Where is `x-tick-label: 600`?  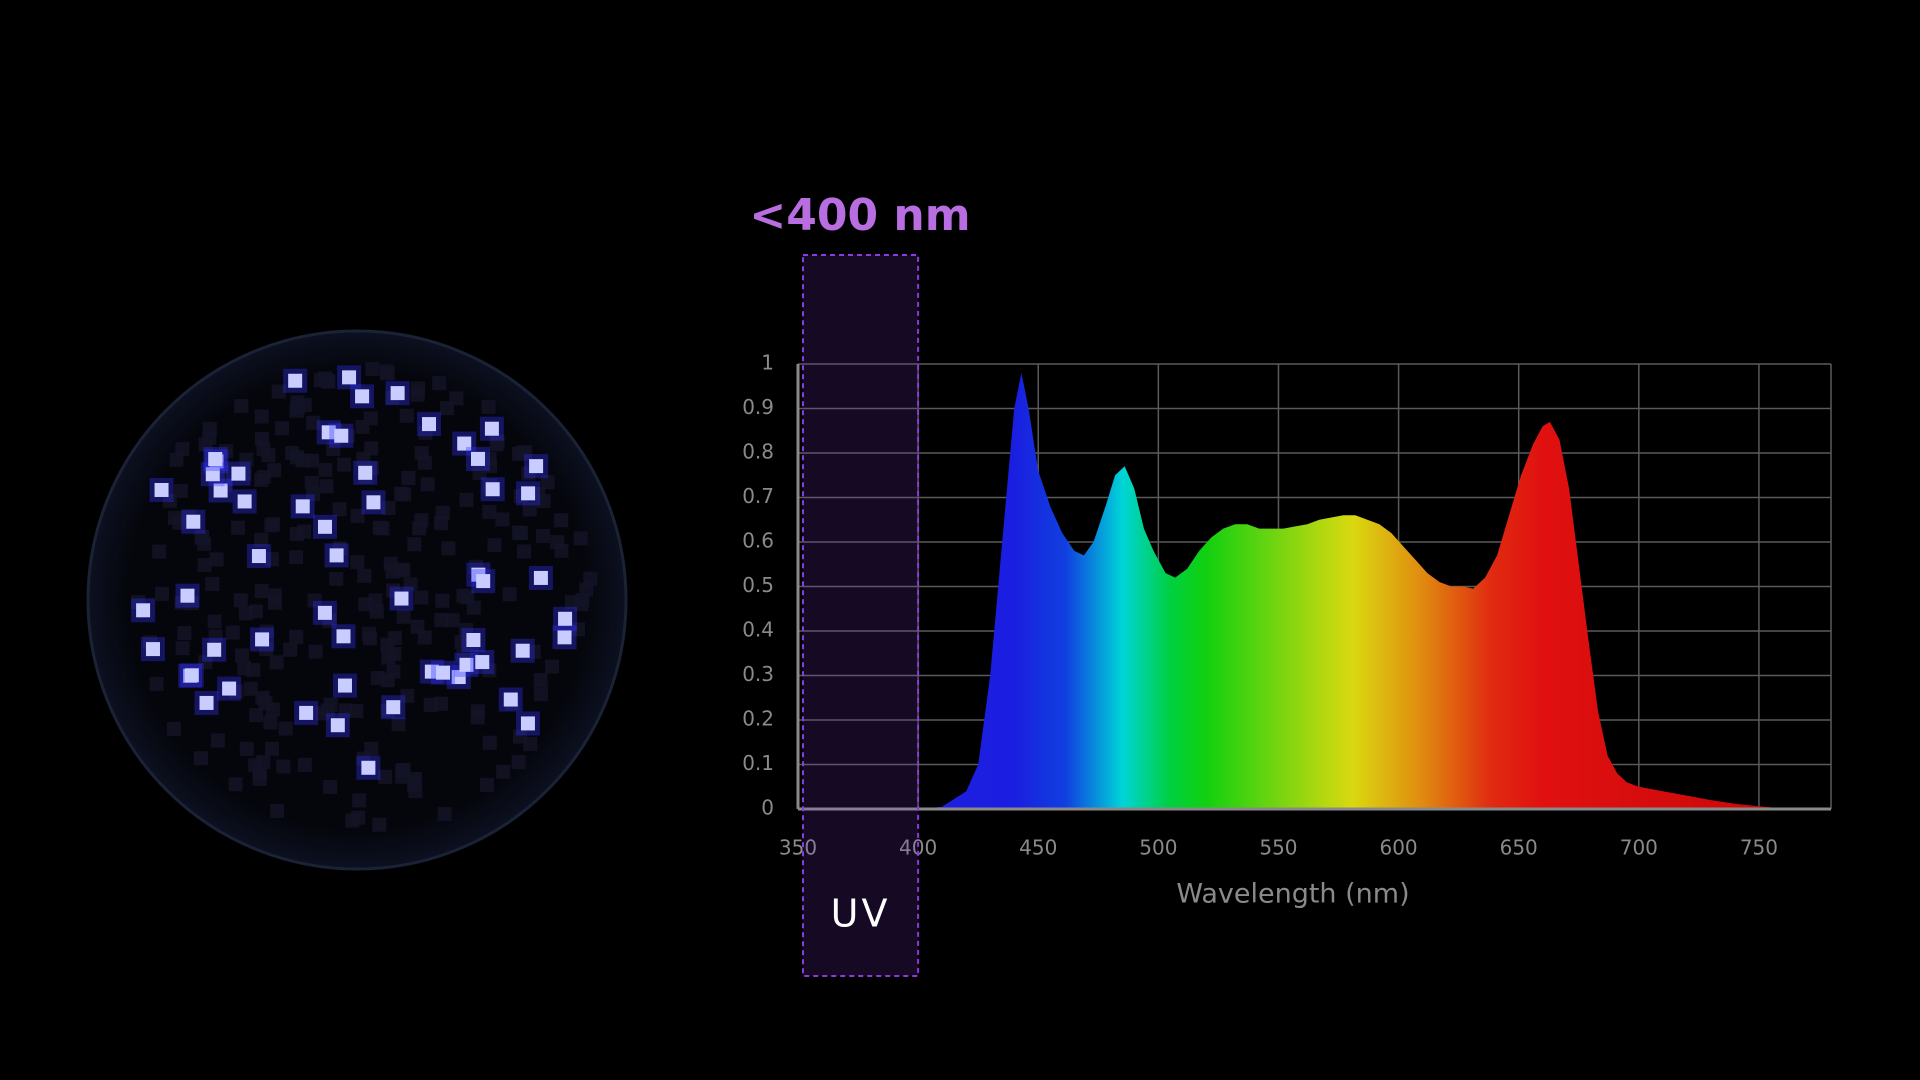 x-tick-label: 600 is located at coordinates (1398, 848).